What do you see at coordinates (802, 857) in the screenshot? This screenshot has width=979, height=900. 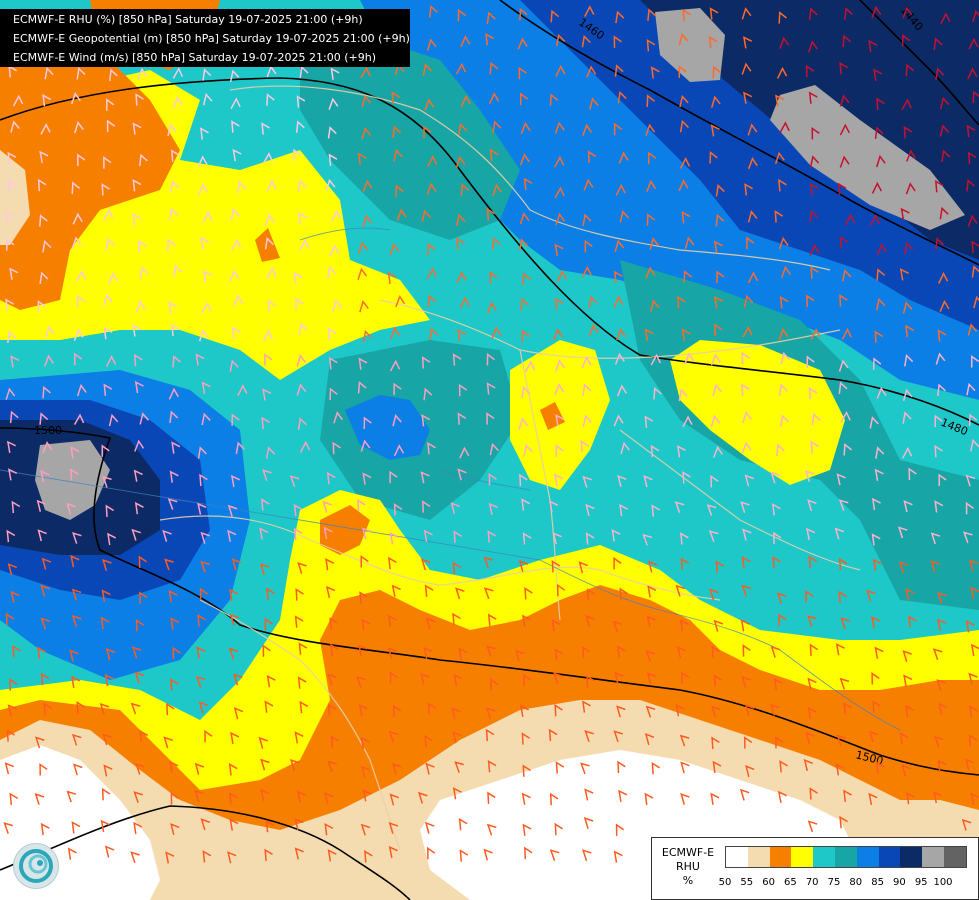 I see `legend-swatch` at bounding box center [802, 857].